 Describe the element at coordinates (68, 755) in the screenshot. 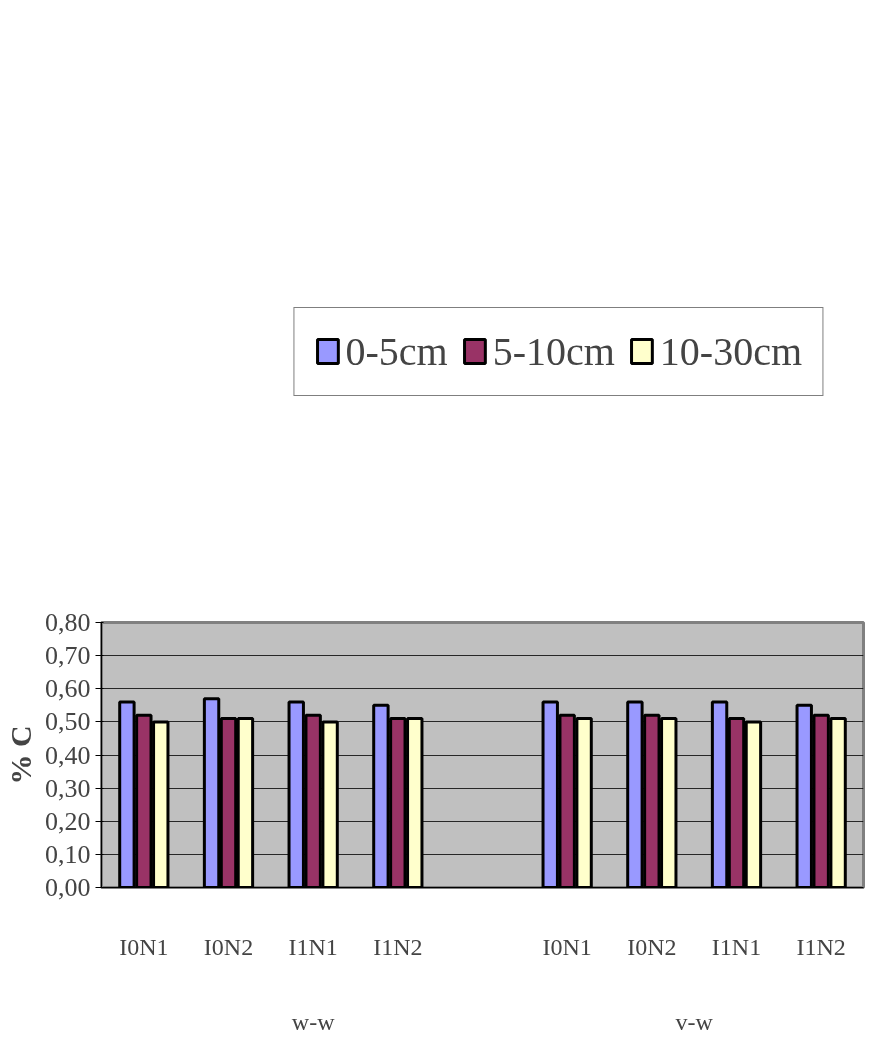

I see `y-tick-label: 0,40` at that location.